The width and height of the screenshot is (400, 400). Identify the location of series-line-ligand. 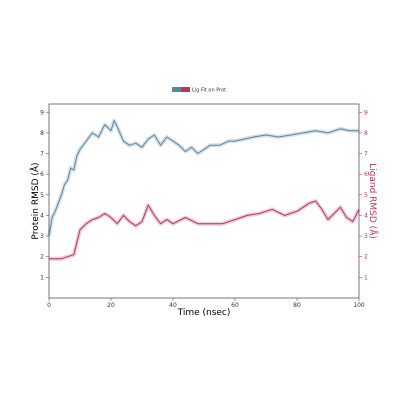
(204, 230).